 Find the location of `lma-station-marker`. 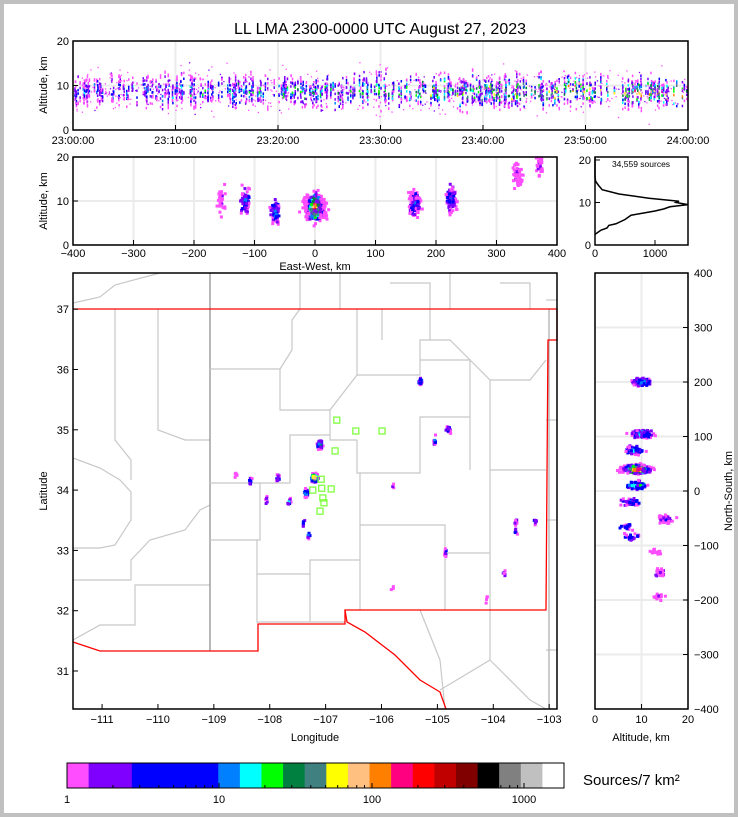

lma-station-marker is located at coordinates (324, 503).